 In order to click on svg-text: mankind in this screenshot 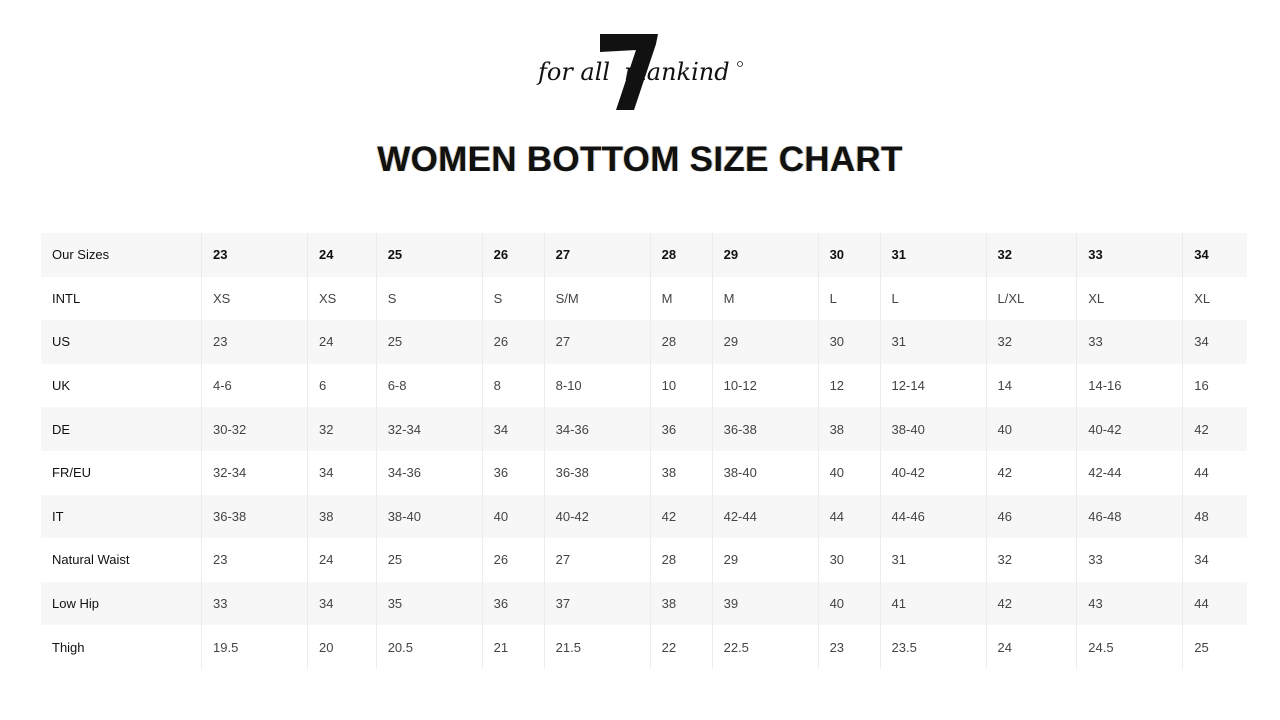, I will do `click(677, 72)`.